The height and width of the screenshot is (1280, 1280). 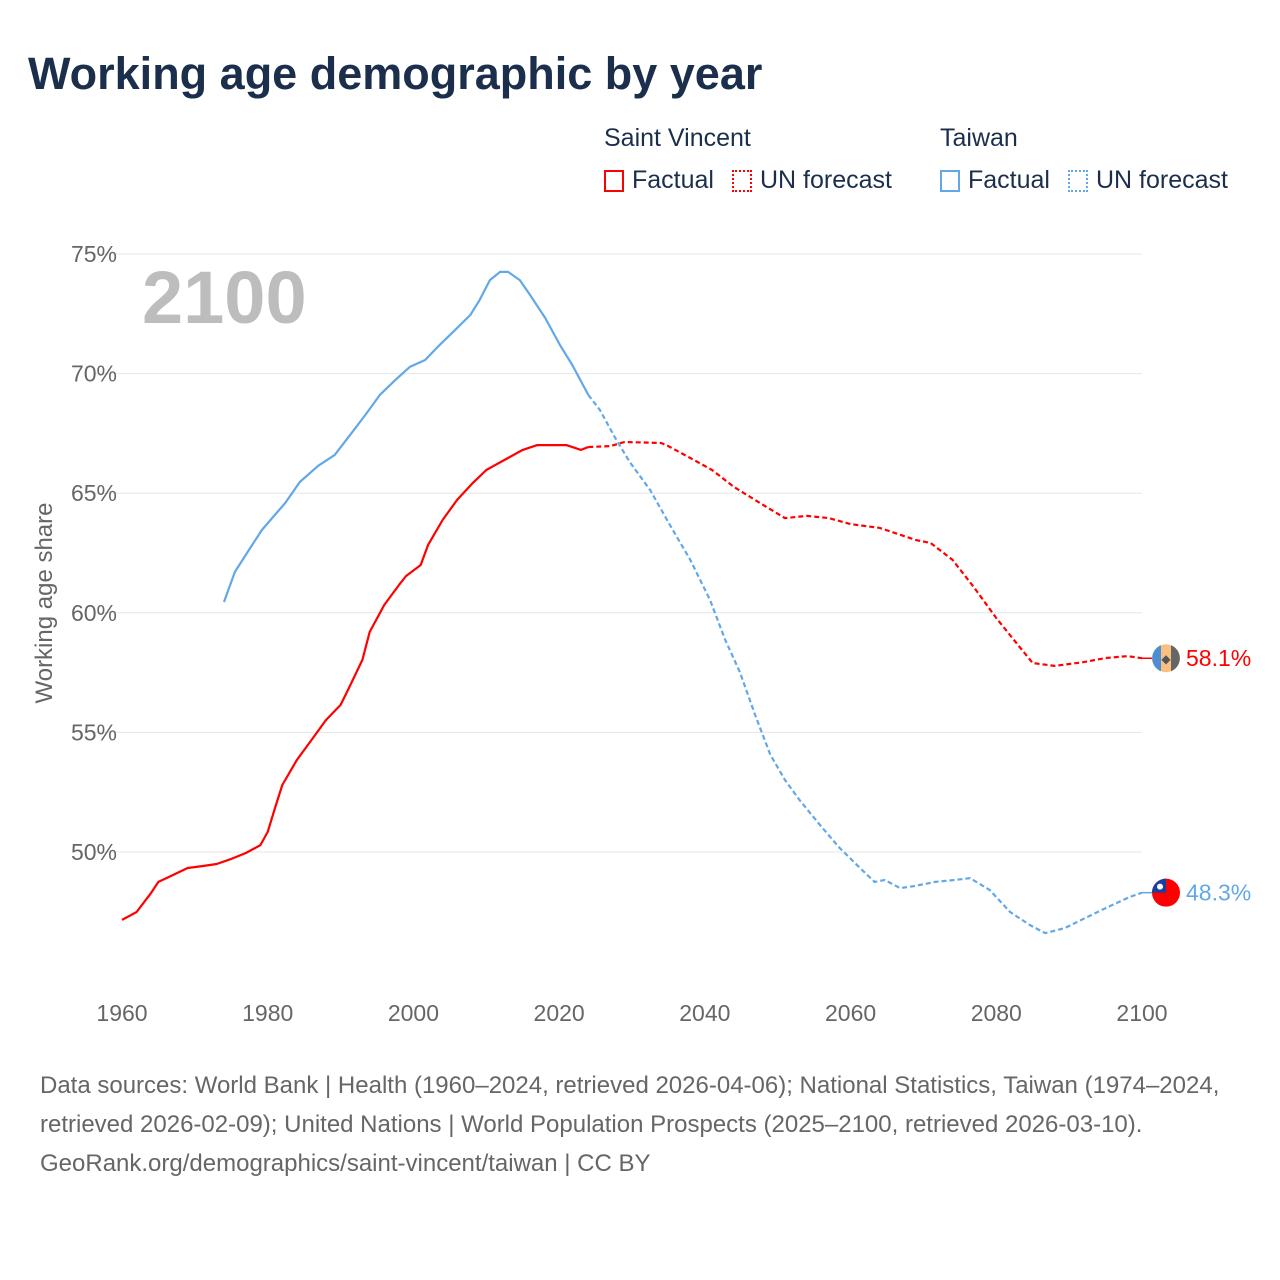 What do you see at coordinates (413, 1013) in the screenshot?
I see `x-tick-label: 2000` at bounding box center [413, 1013].